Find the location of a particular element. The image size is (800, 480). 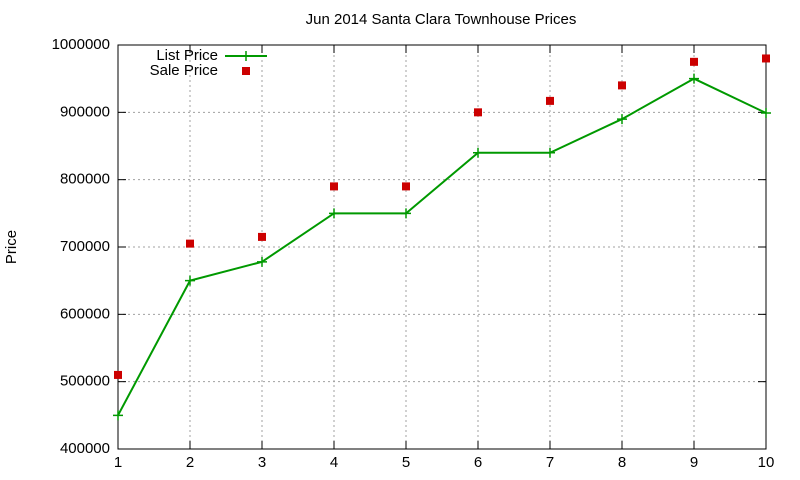

x-tick-label: 3 is located at coordinates (262, 462).